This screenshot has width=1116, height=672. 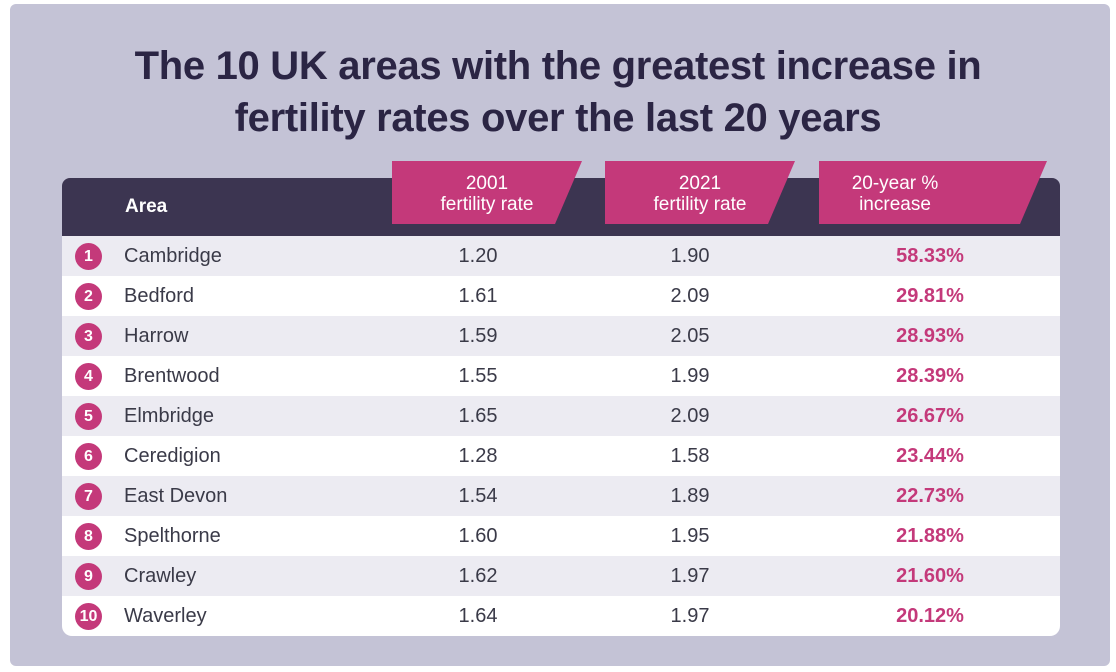 I want to click on area-name: Harrow, so click(x=156, y=336).